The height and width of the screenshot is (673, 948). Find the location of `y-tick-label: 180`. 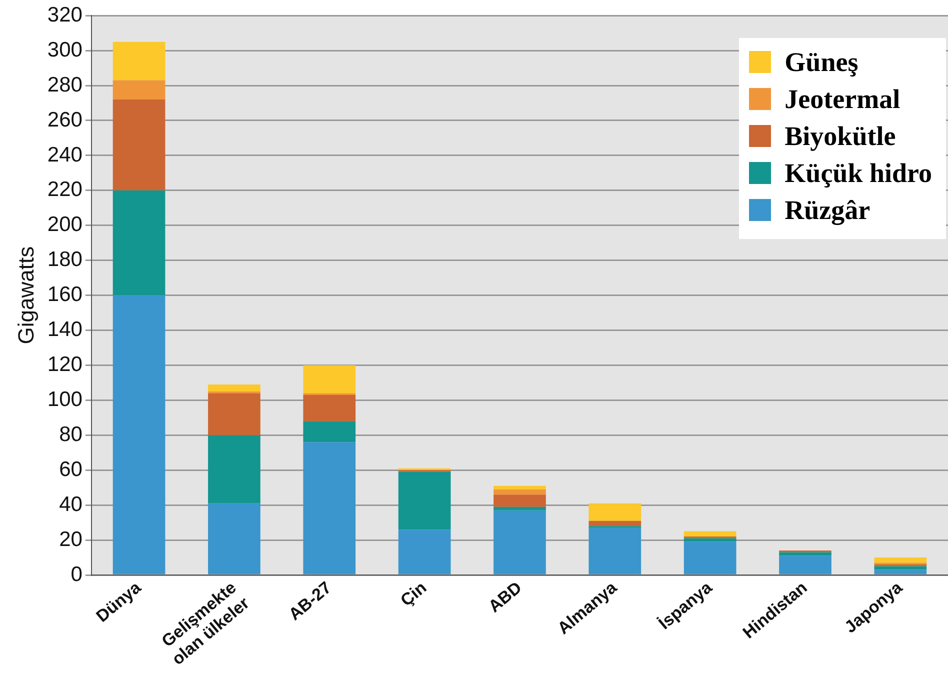

y-tick-label: 180 is located at coordinates (64, 260).